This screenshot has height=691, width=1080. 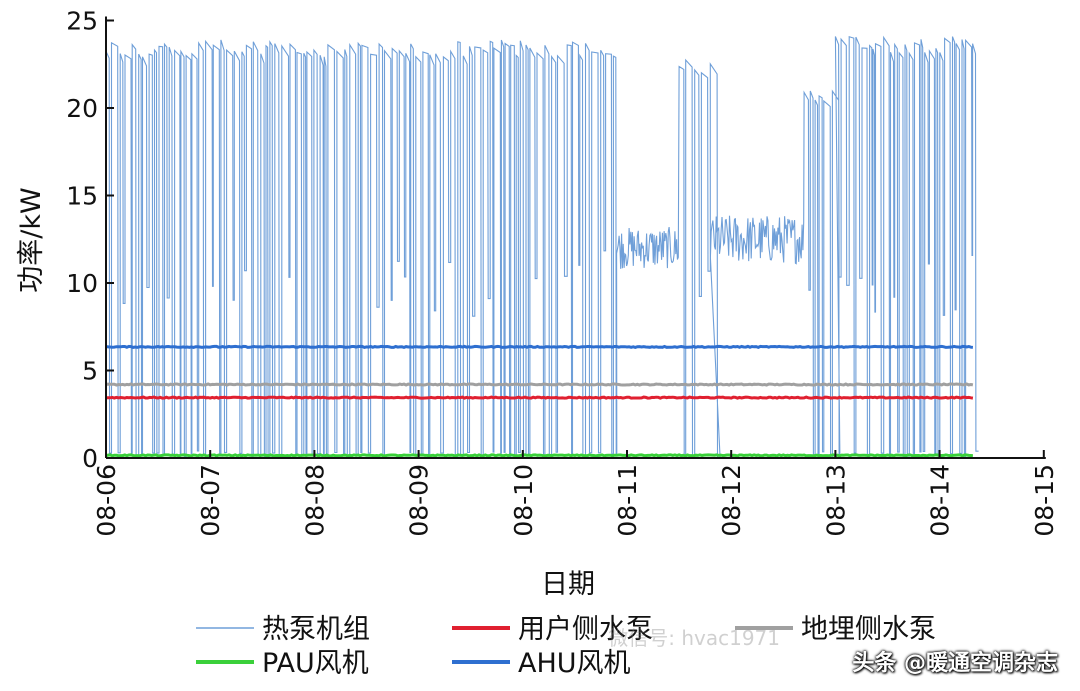 I want to click on legend-label: PAU风机, so click(x=315, y=663).